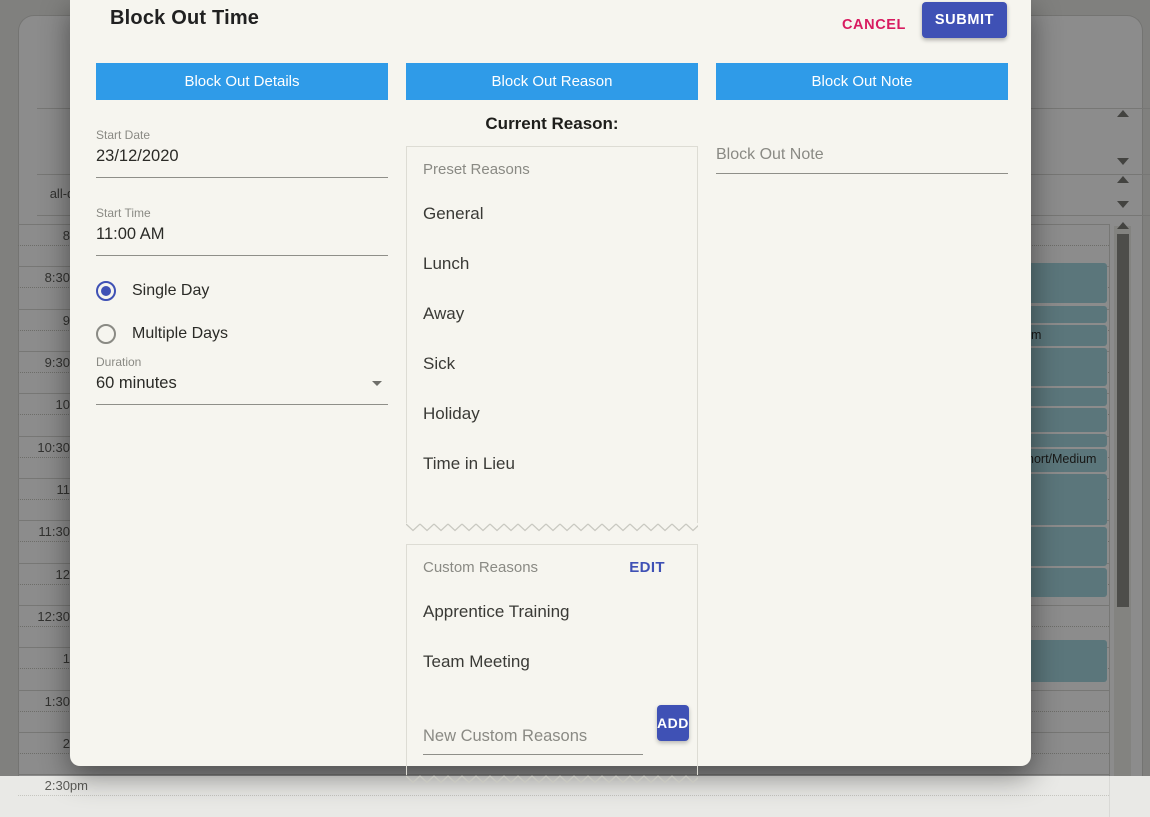 The image size is (1150, 817). I want to click on note-section-header: Block Out Note, so click(862, 81).